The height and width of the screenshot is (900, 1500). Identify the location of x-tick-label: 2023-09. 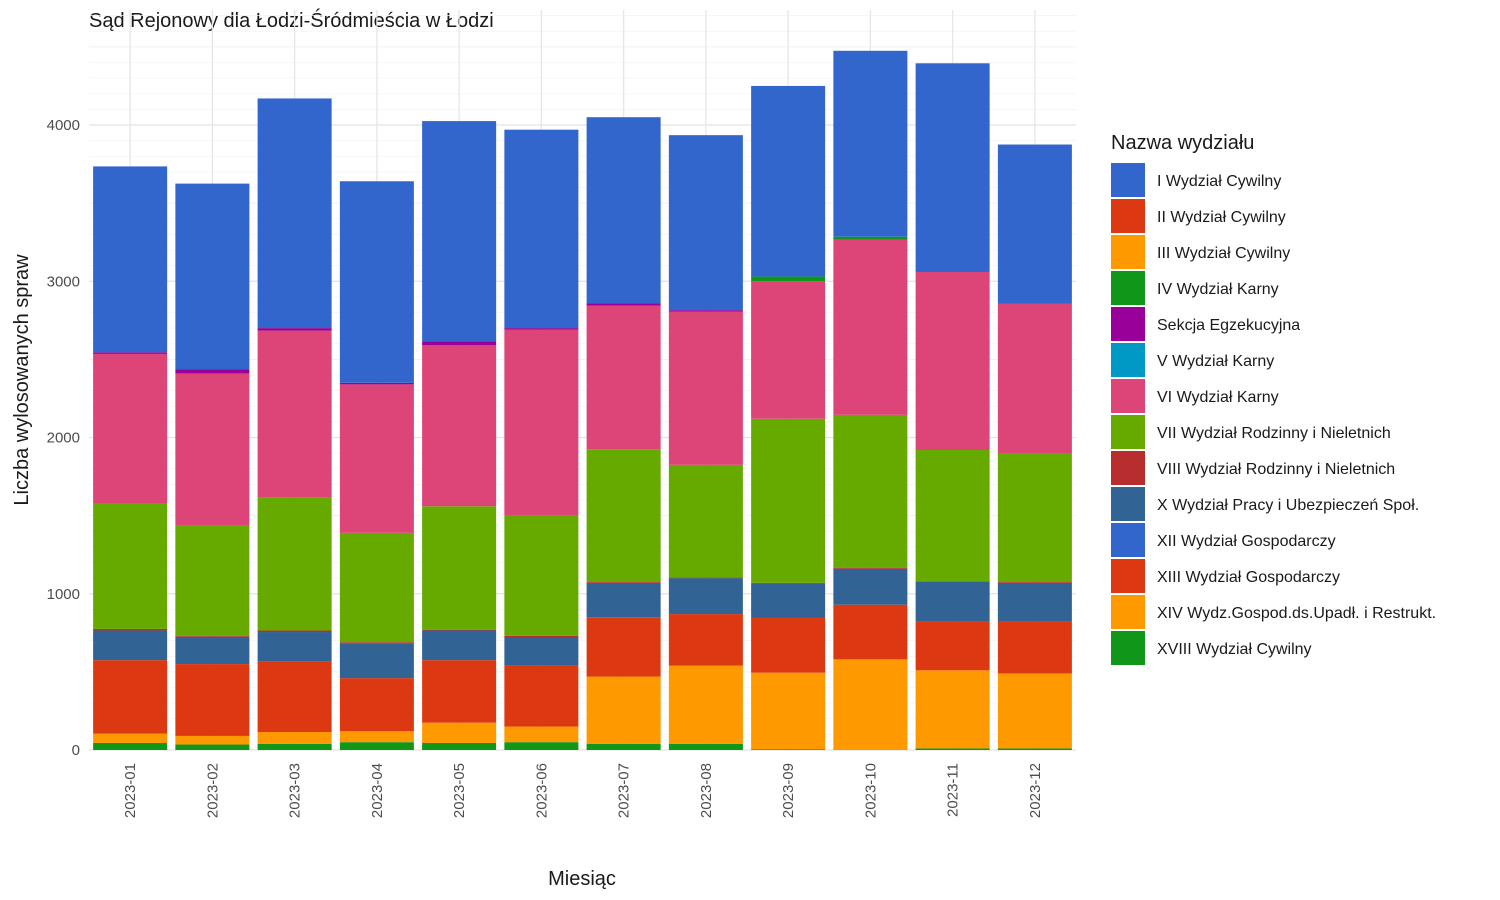
(788, 790).